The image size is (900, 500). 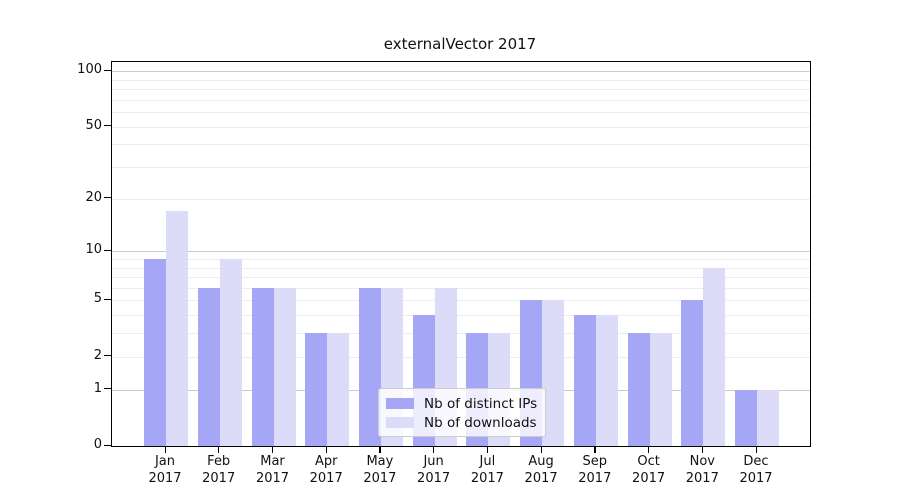 I want to click on x-label-month-mar: Mar, so click(x=272, y=461).